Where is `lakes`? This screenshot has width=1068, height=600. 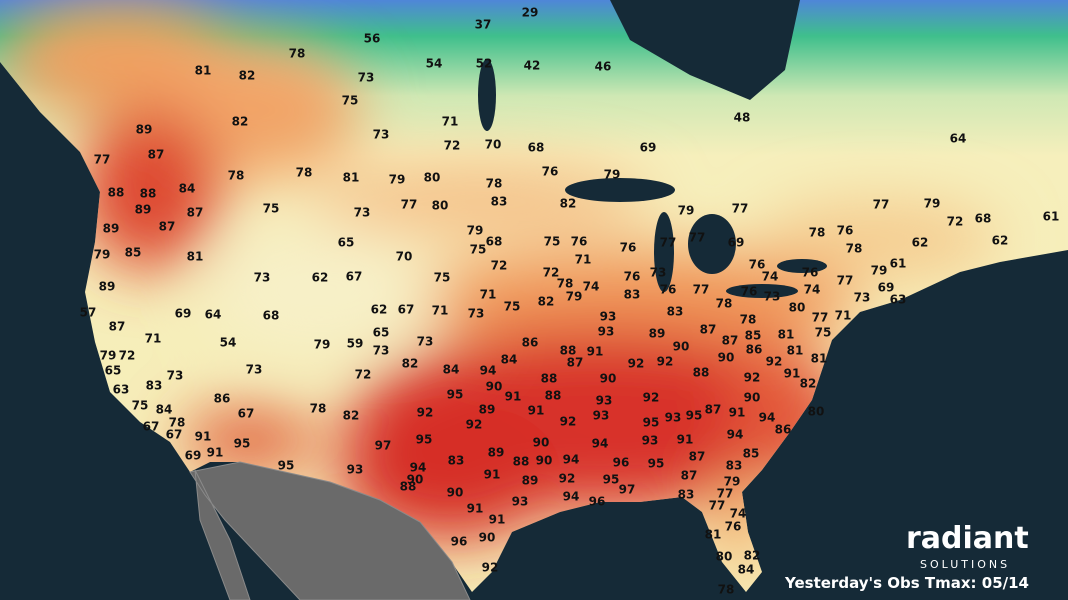
lakes is located at coordinates (652, 178).